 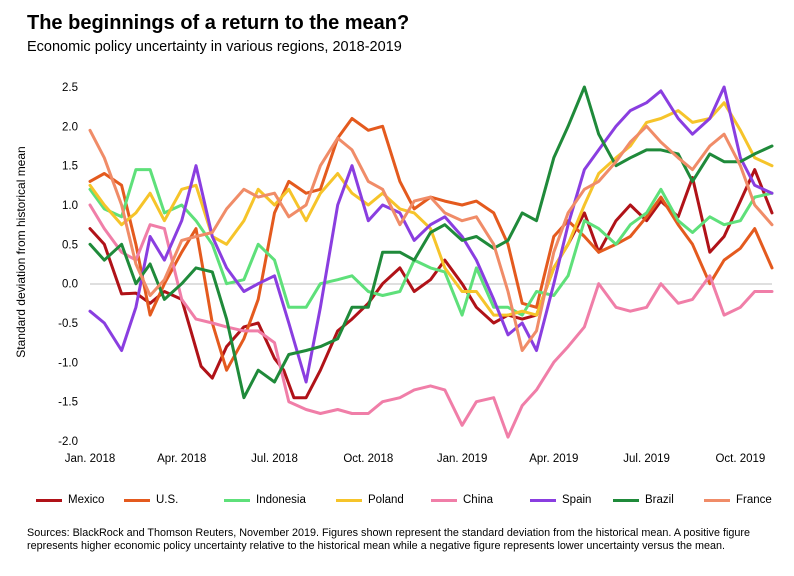 What do you see at coordinates (68, 324) in the screenshot?
I see `y-tick-label: -0.5` at bounding box center [68, 324].